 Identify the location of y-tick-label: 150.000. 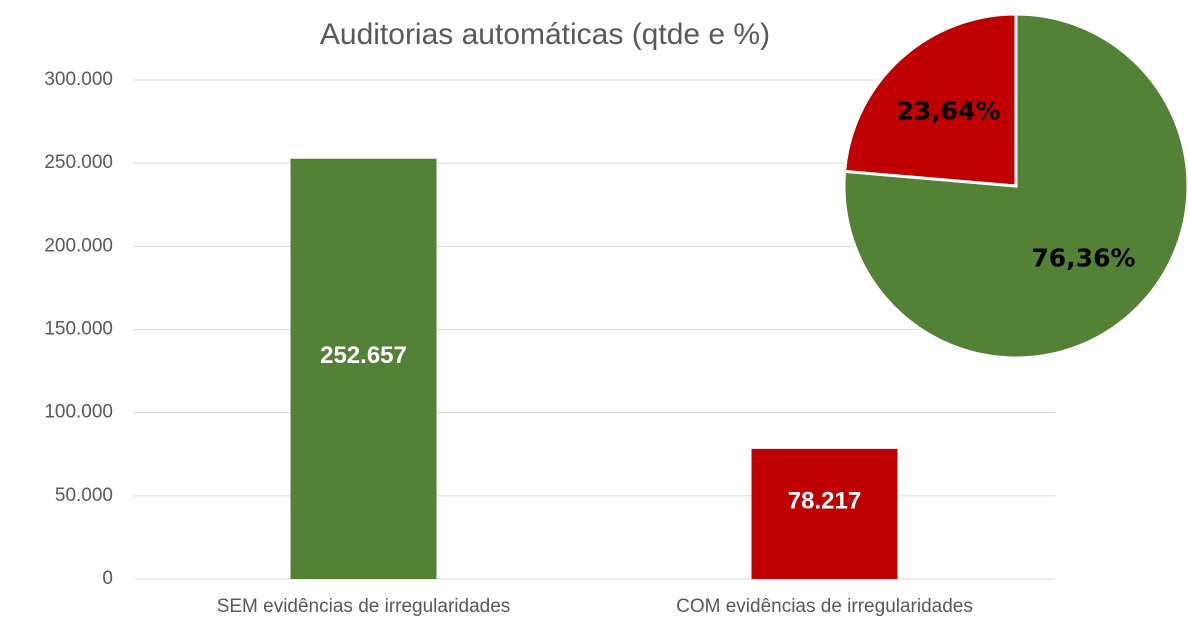
(78, 329).